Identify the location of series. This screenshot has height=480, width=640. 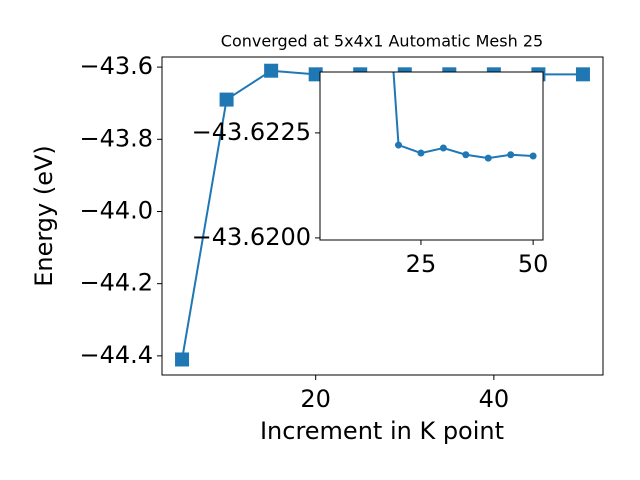
(464, 117).